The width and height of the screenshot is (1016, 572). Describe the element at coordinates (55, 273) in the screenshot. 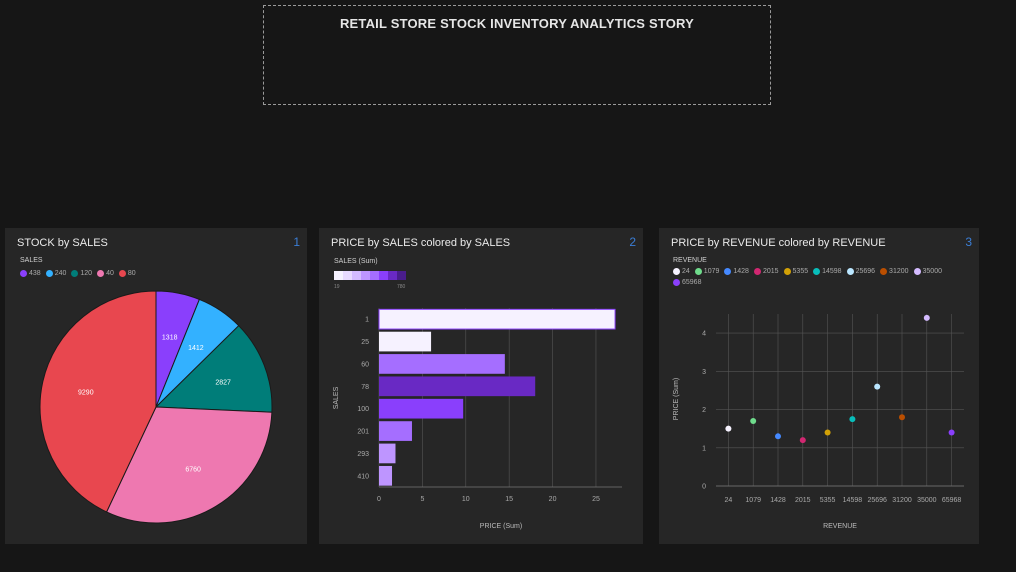

I see `legend-item: 240` at that location.